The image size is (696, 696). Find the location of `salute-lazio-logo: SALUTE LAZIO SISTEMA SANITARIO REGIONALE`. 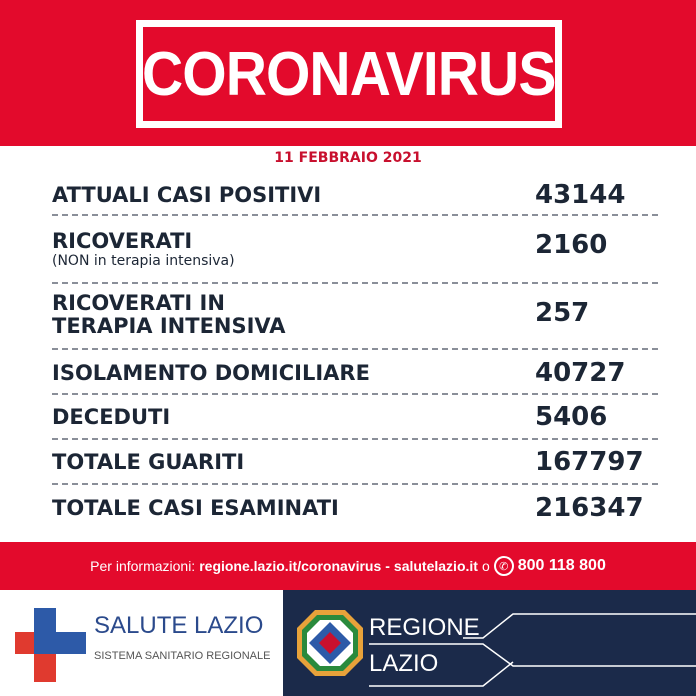

salute-lazio-logo: SALUTE LAZIO SISTEMA SANITARIO REGIONALE is located at coordinates (141, 643).